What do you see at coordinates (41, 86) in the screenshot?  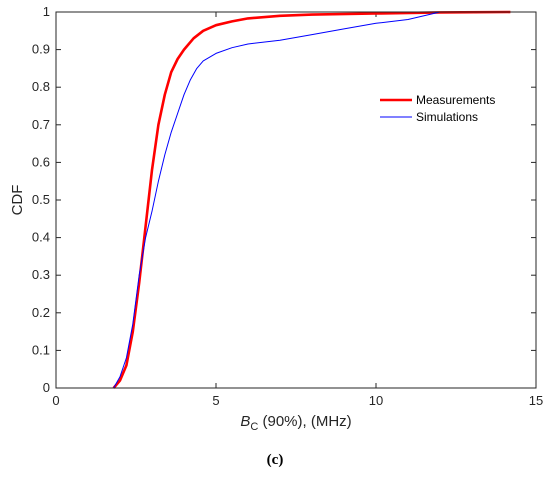 I see `y-tick-label: 0.8` at bounding box center [41, 86].